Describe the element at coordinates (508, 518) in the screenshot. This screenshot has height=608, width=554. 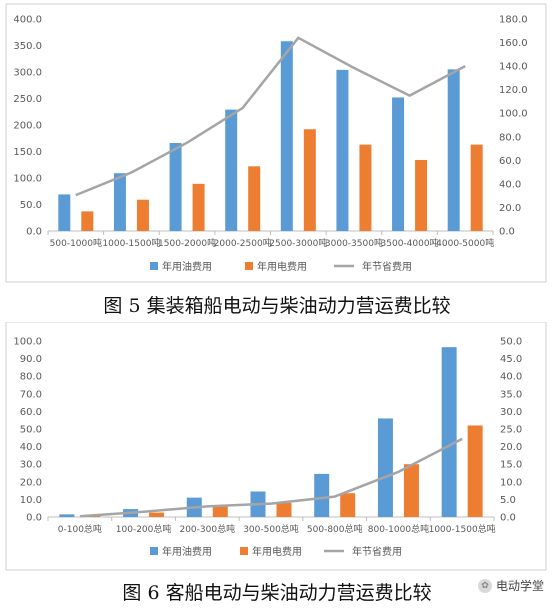
I see `fig6-right-tick-label: 0.0` at that location.